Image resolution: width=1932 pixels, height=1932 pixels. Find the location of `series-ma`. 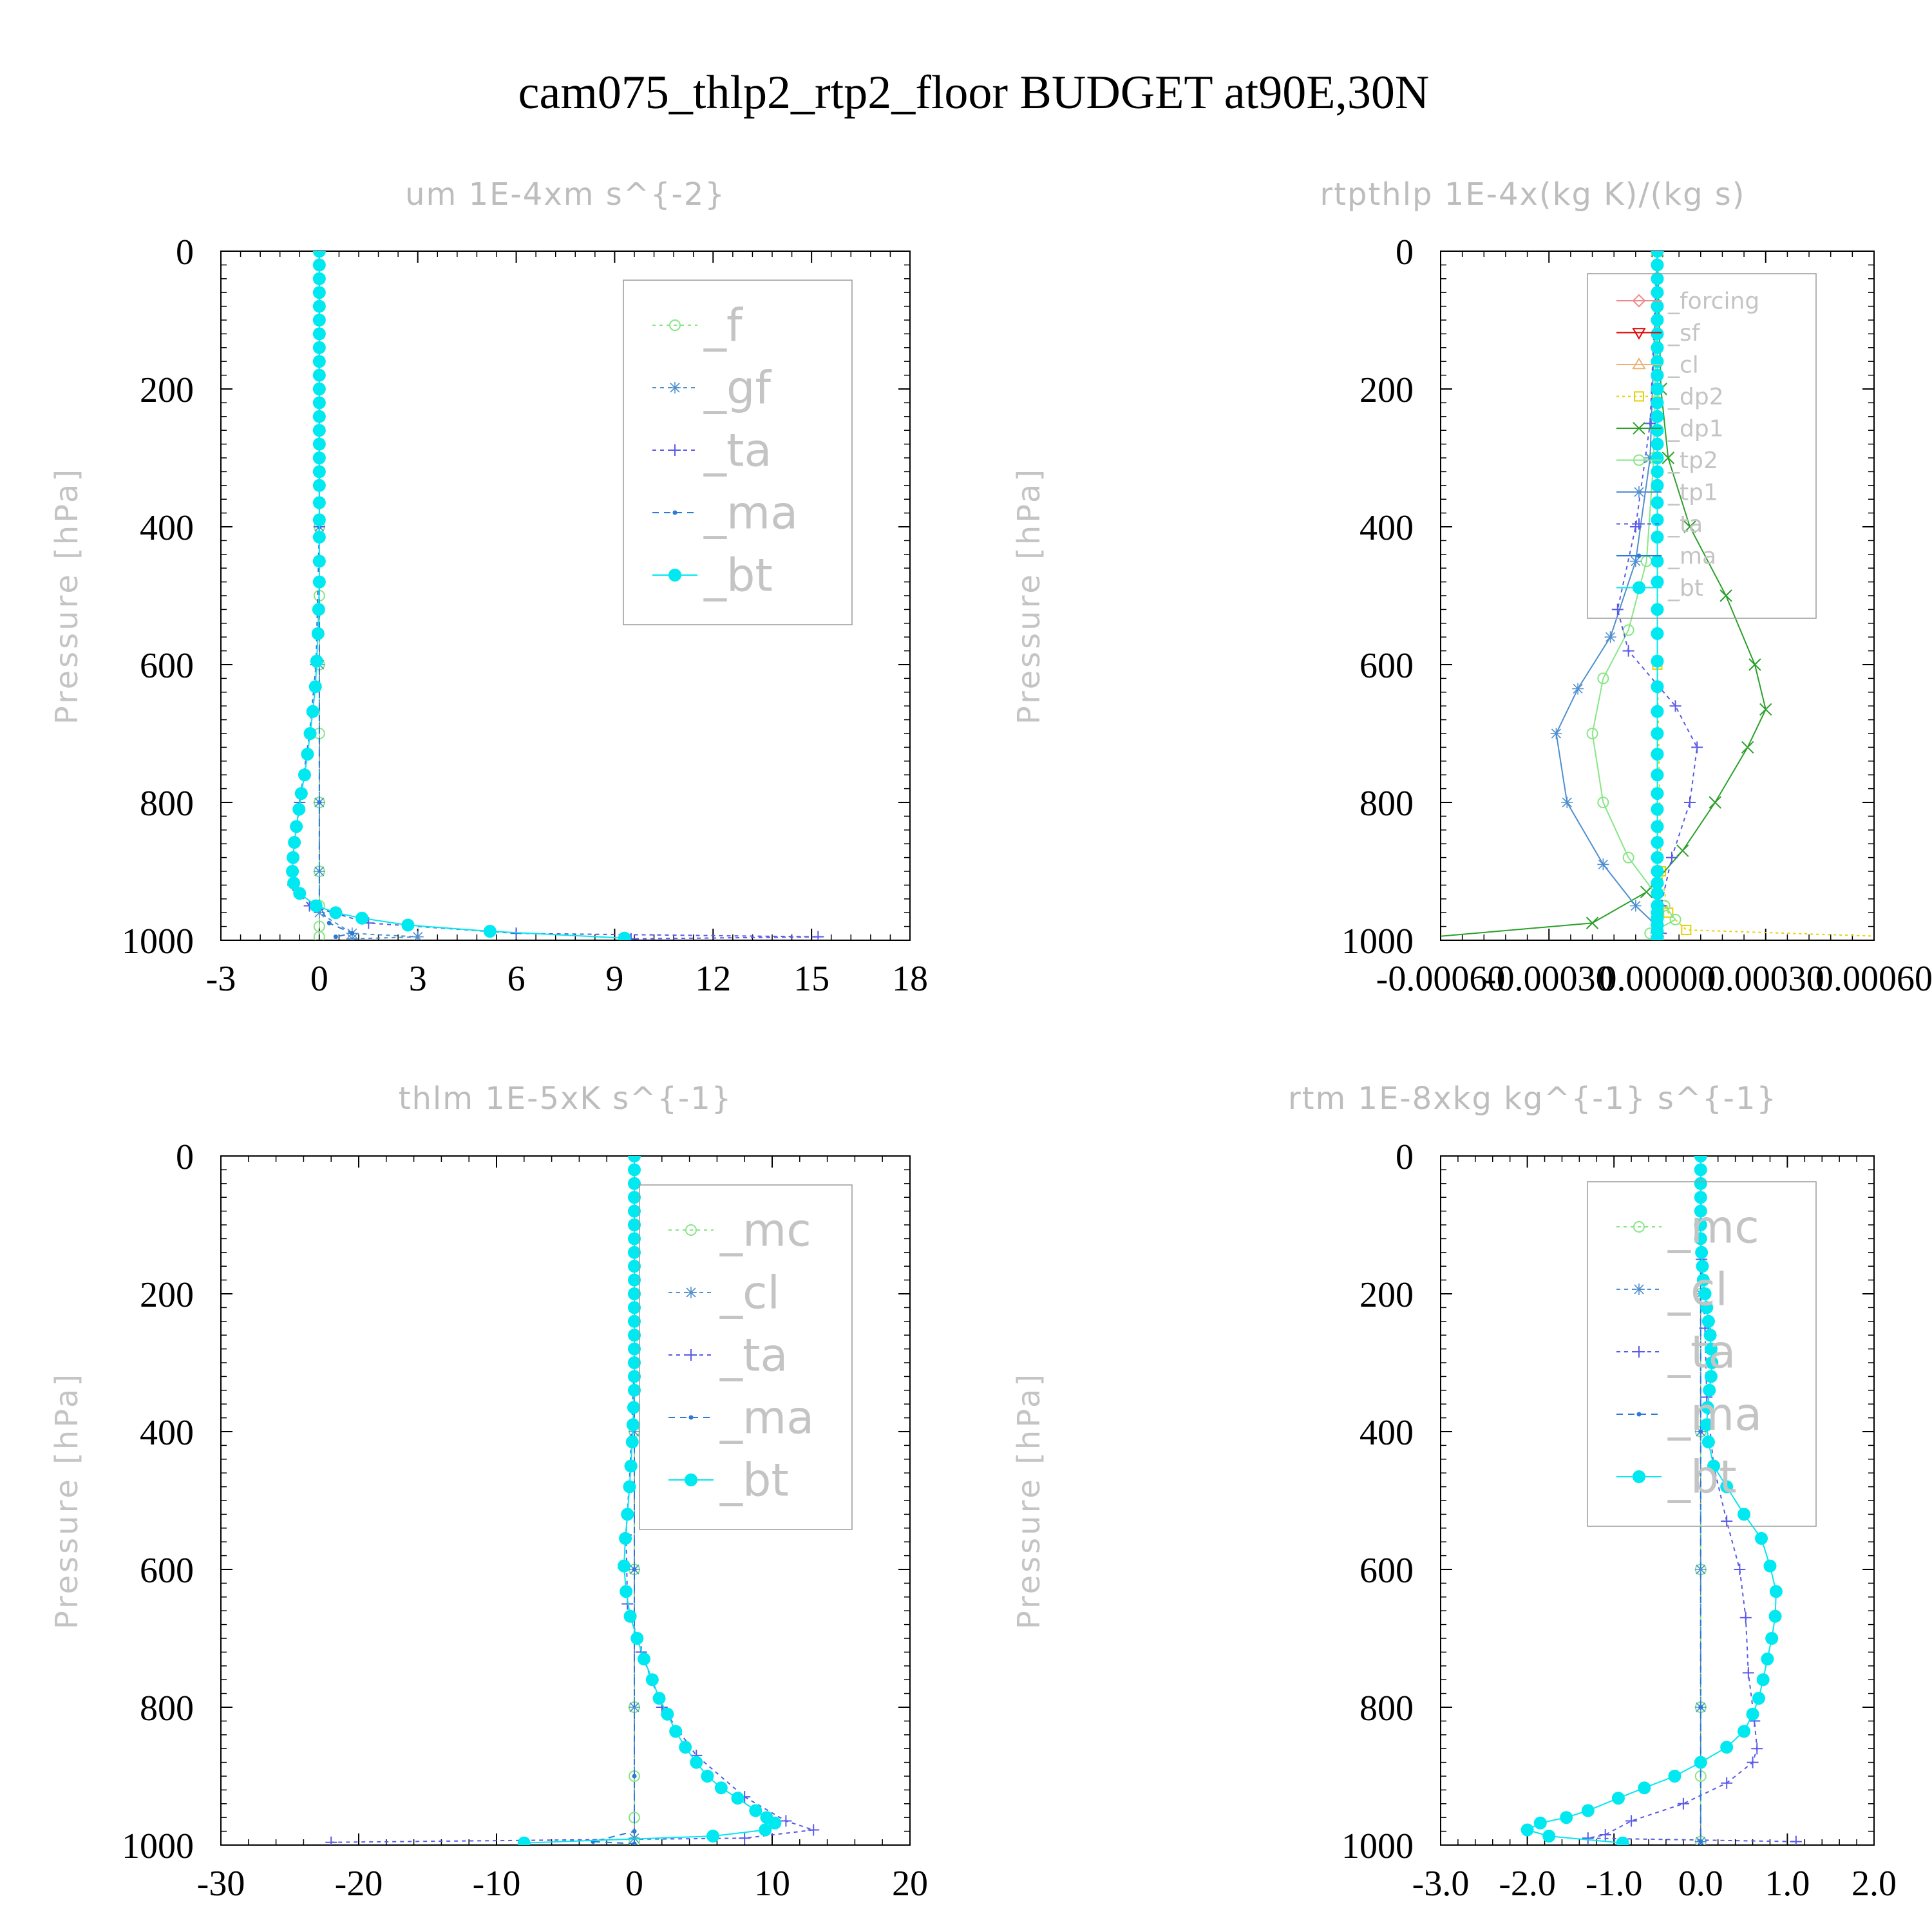

series-ma is located at coordinates (614, 1500).